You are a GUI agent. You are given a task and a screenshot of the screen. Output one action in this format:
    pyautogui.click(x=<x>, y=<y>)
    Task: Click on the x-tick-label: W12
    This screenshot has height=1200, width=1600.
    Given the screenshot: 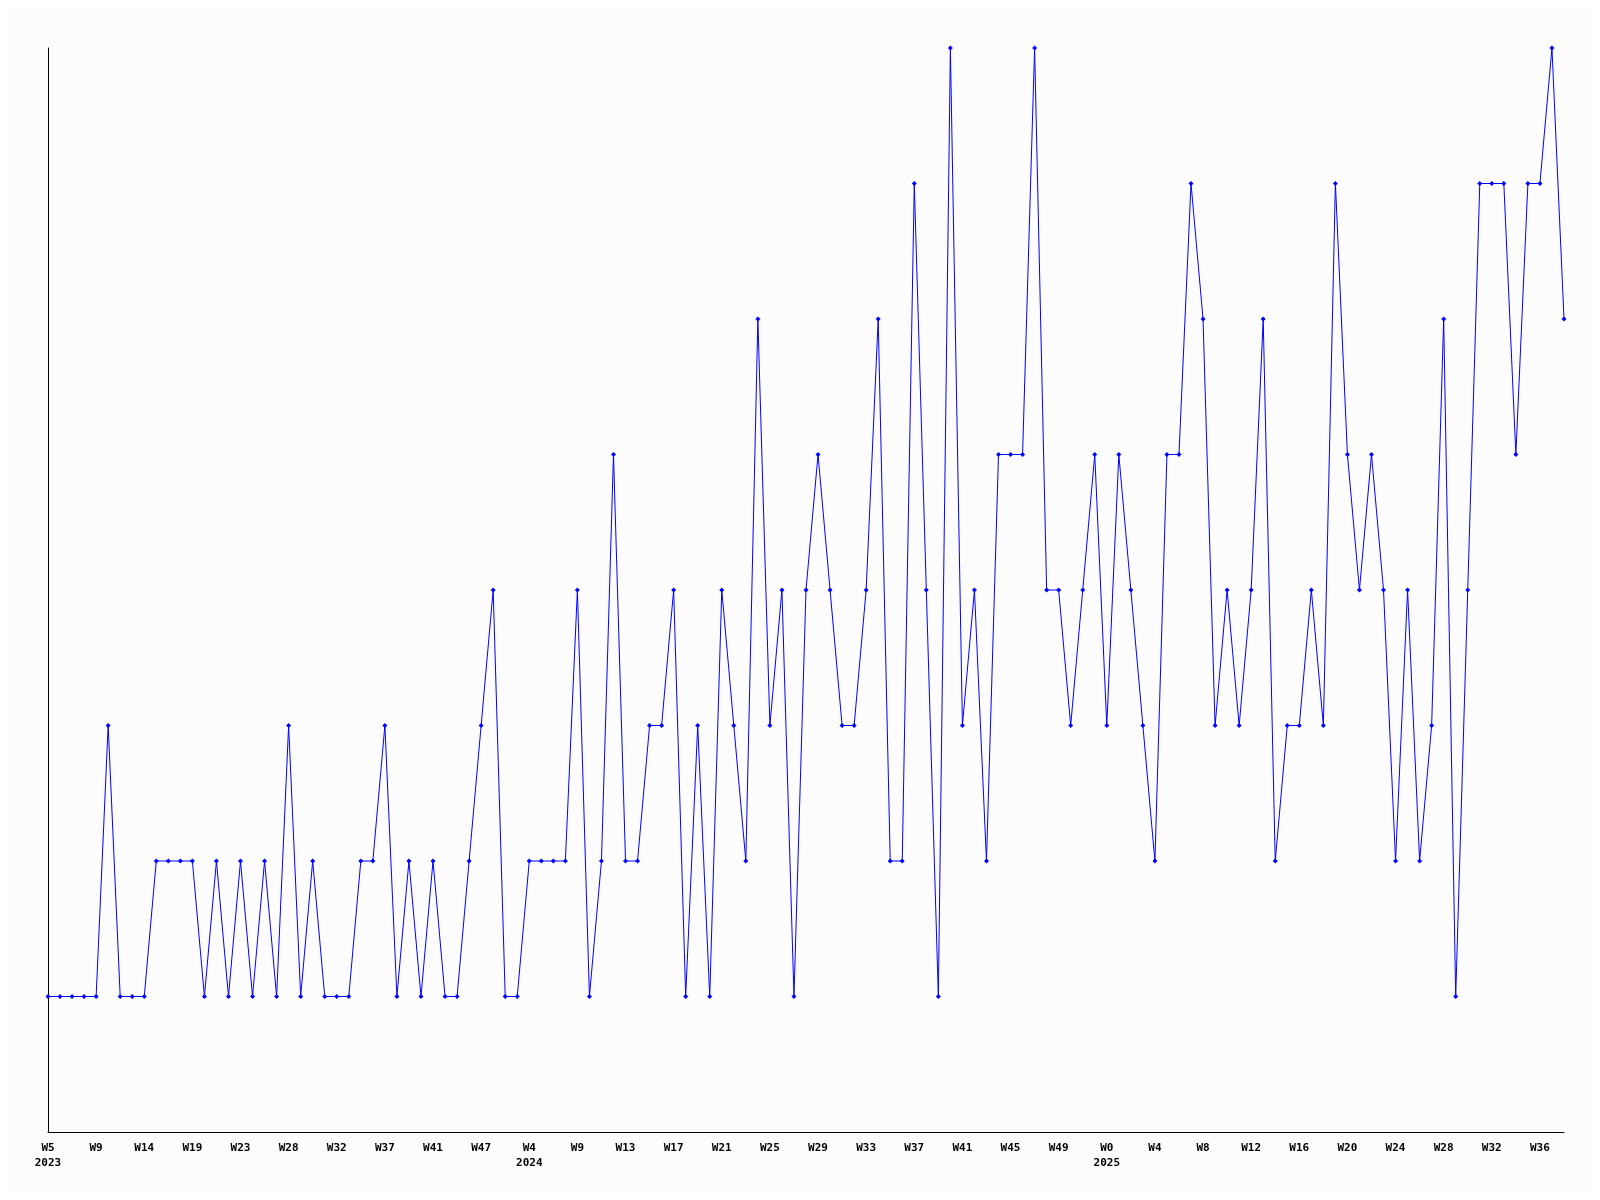 What is the action you would take?
    pyautogui.click(x=1251, y=1147)
    